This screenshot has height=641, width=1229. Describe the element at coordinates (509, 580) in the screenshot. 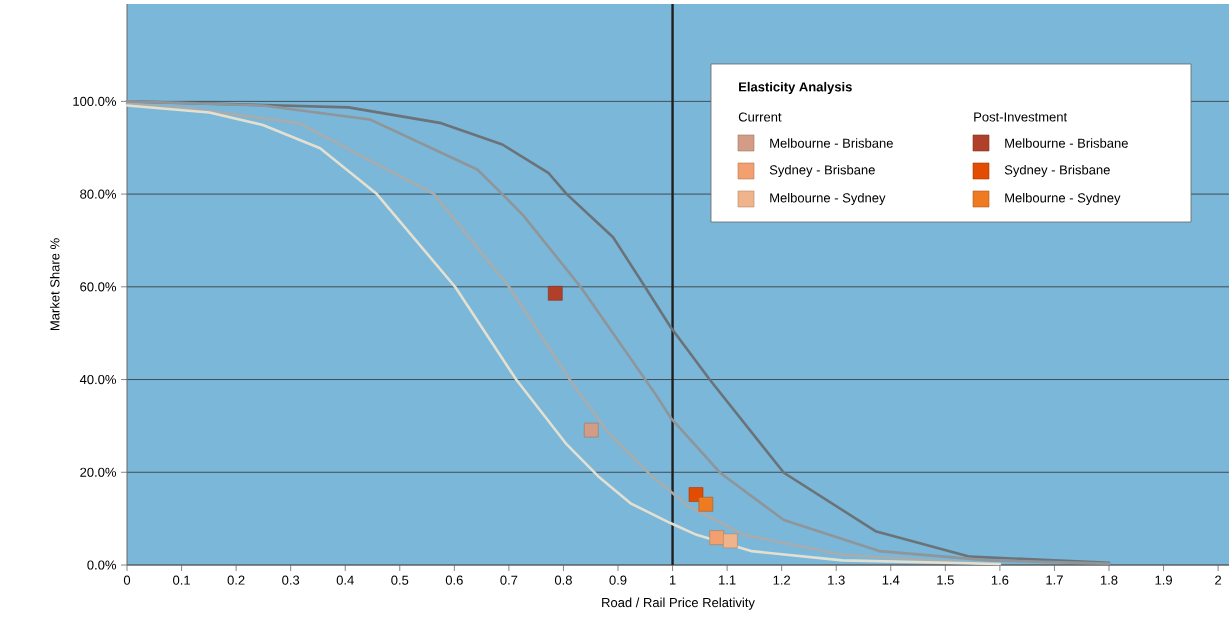

I see `x-tick-label: 0.7` at that location.